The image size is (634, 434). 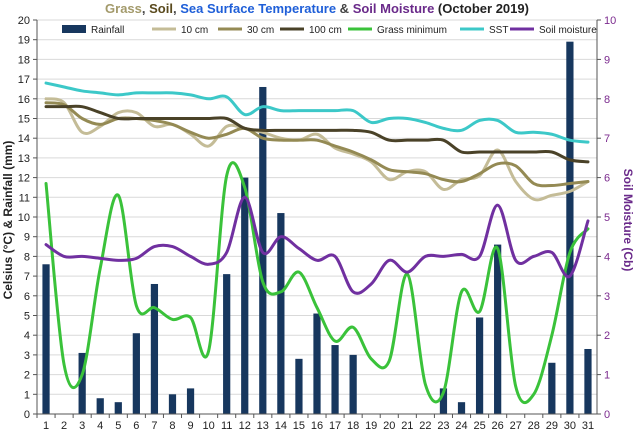 I want to click on title-part-2: Soil, so click(x=161, y=8).